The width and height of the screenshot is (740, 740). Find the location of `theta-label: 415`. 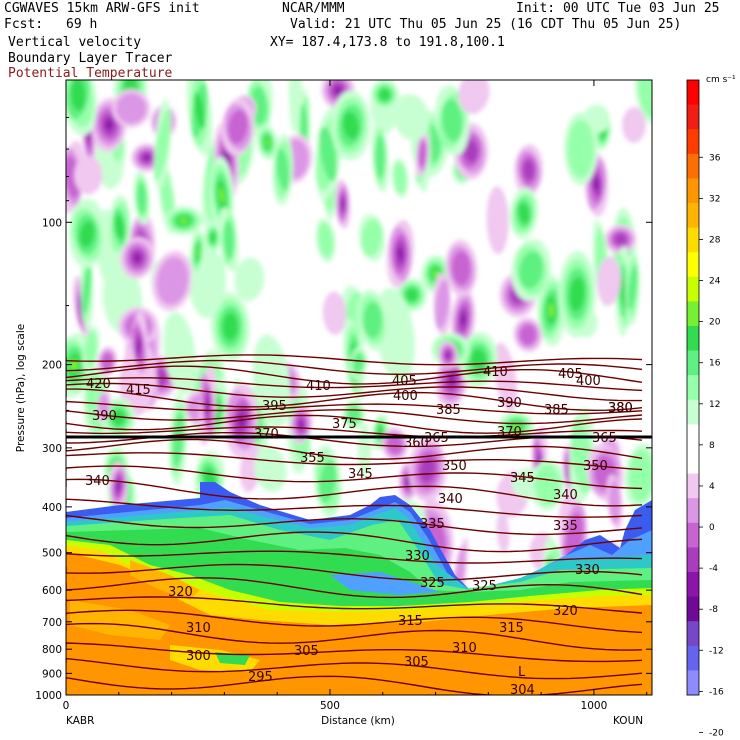

theta-label: 415 is located at coordinates (138, 390).